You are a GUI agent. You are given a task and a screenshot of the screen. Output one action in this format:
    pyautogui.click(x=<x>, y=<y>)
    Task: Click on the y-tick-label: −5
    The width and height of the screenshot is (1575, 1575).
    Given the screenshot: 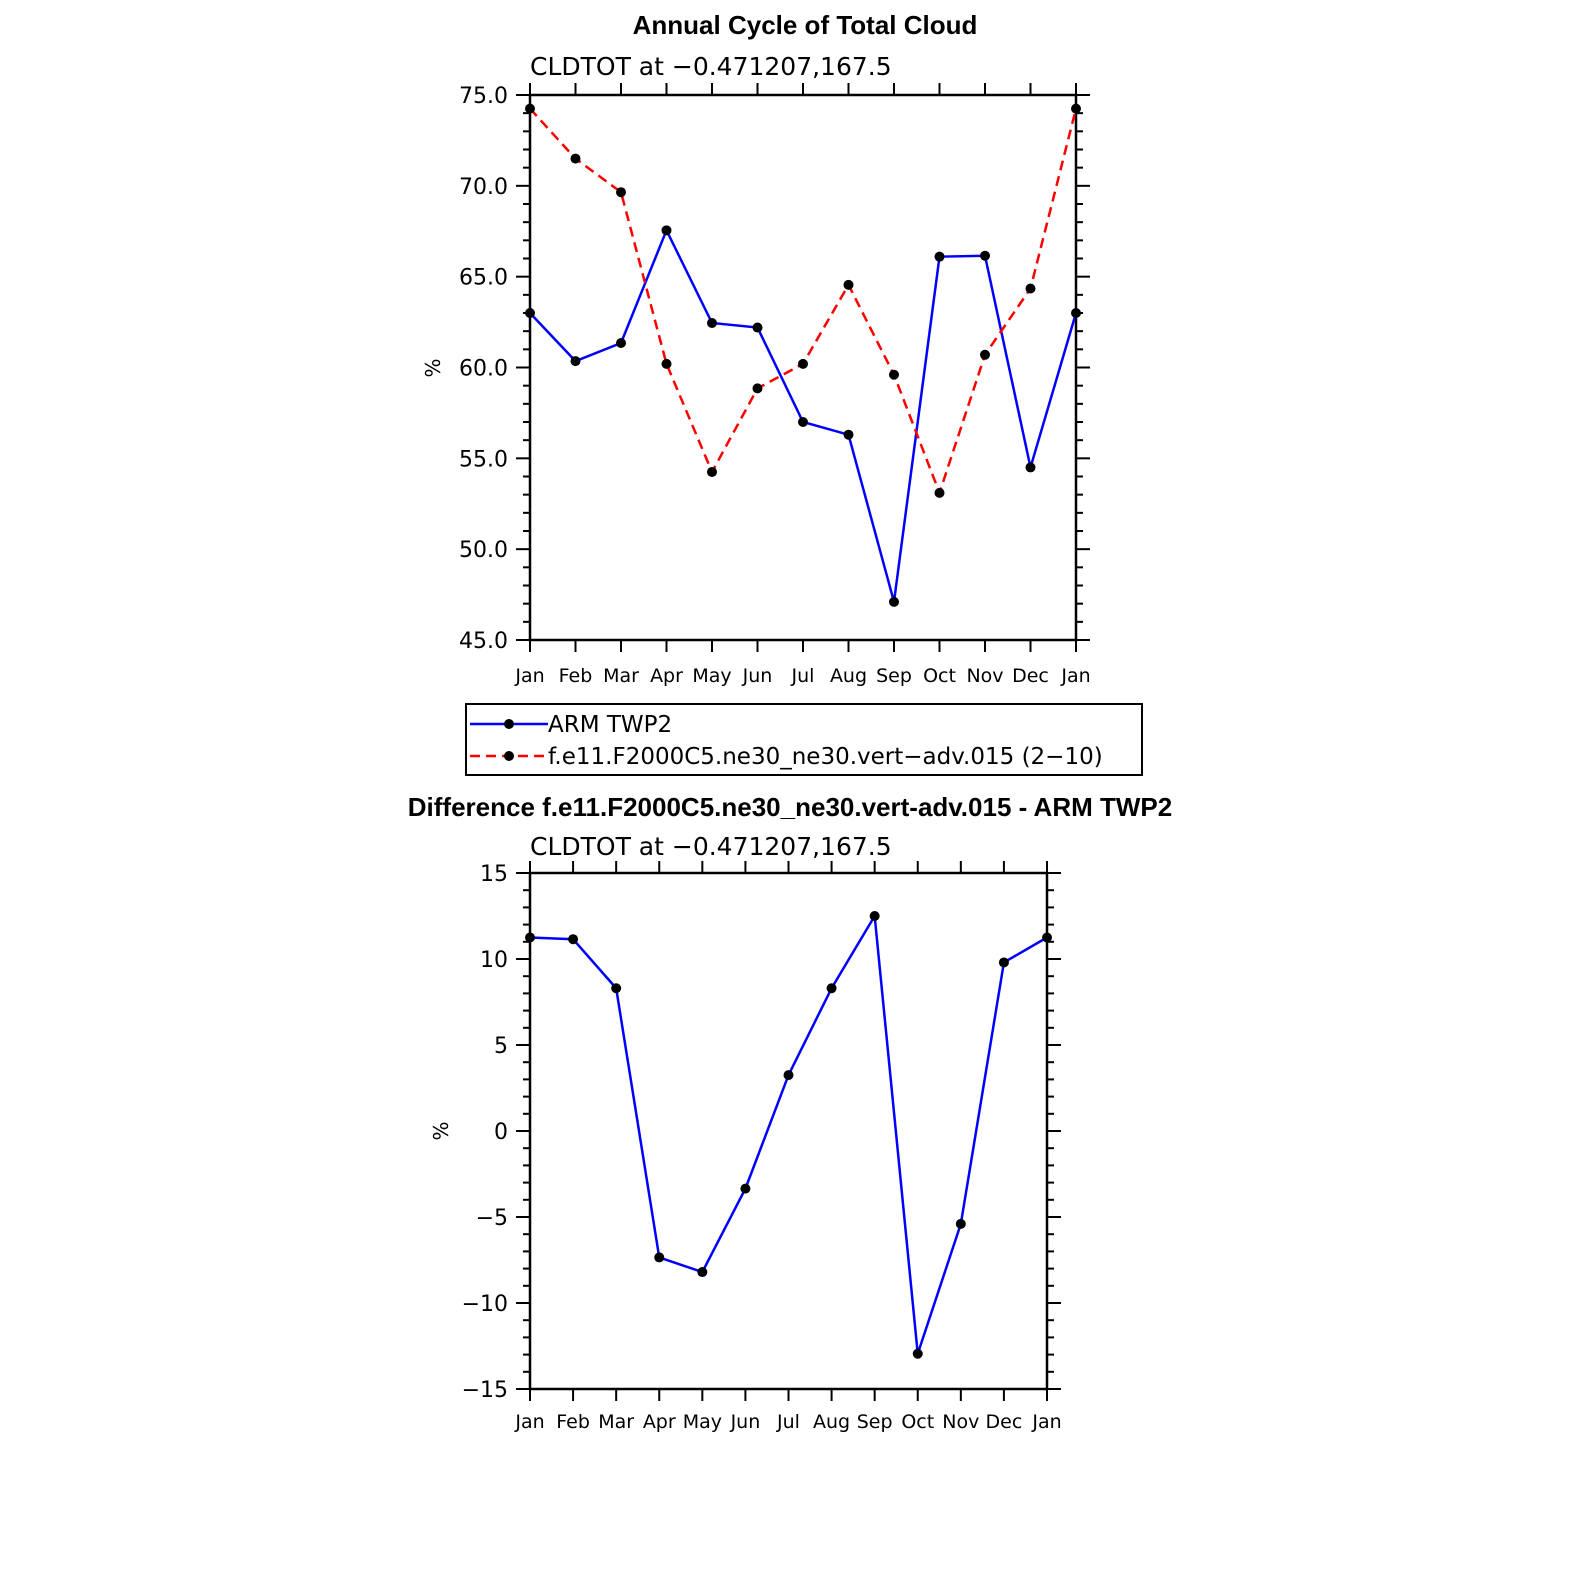 What is the action you would take?
    pyautogui.click(x=492, y=1218)
    